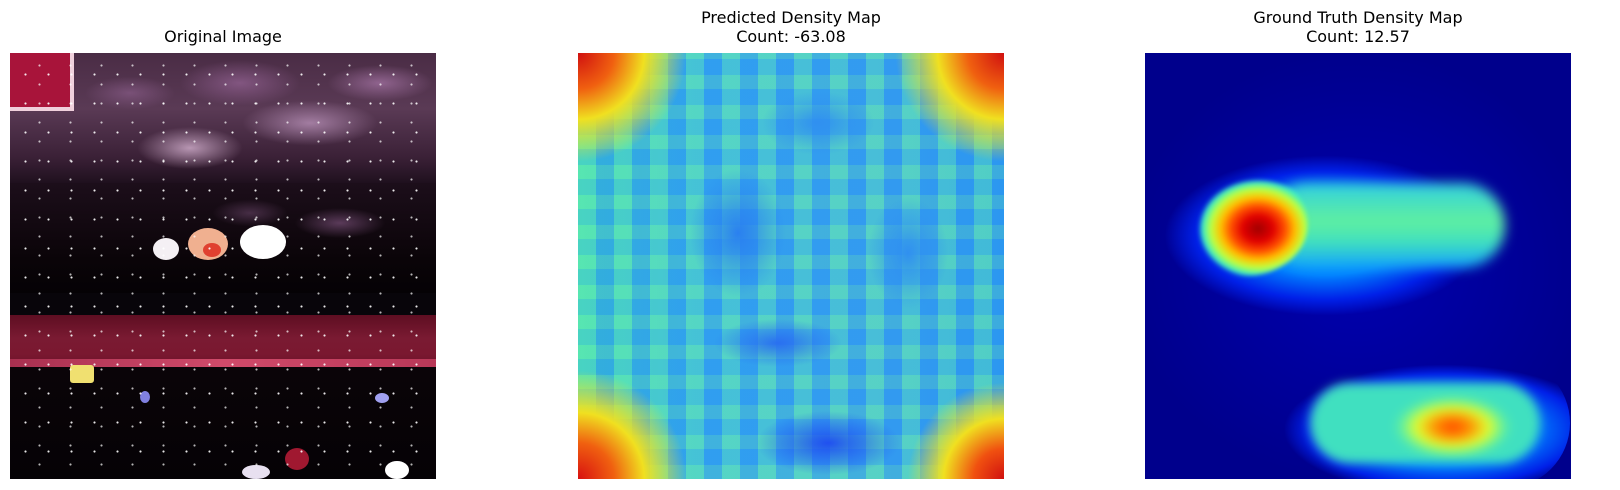  I want to click on ground-truth-density-title: Ground Truth Density Map, so click(1358, 17).